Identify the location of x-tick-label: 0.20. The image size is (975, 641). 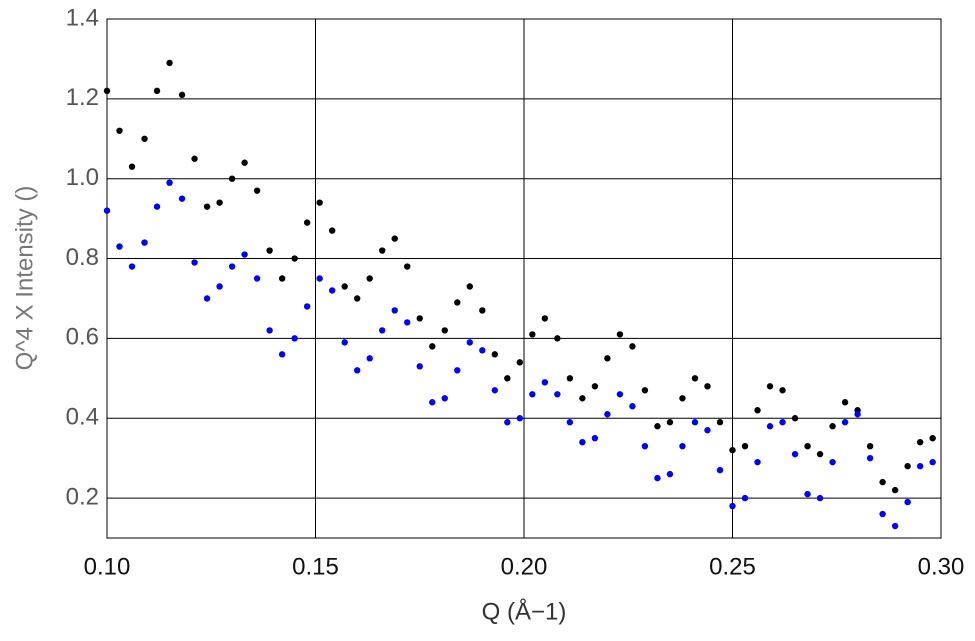
(524, 566).